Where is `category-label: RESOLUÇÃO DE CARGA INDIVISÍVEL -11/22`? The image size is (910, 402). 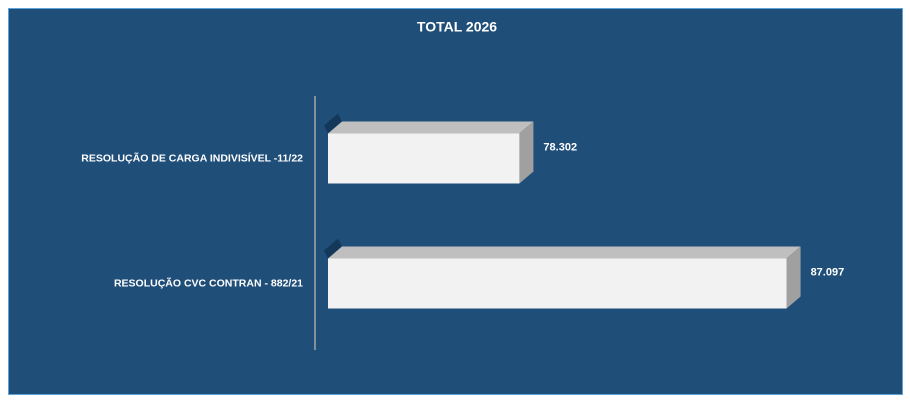
category-label: RESOLUÇÃO DE CARGA INDIVISÍVEL -11/22 is located at coordinates (192, 157).